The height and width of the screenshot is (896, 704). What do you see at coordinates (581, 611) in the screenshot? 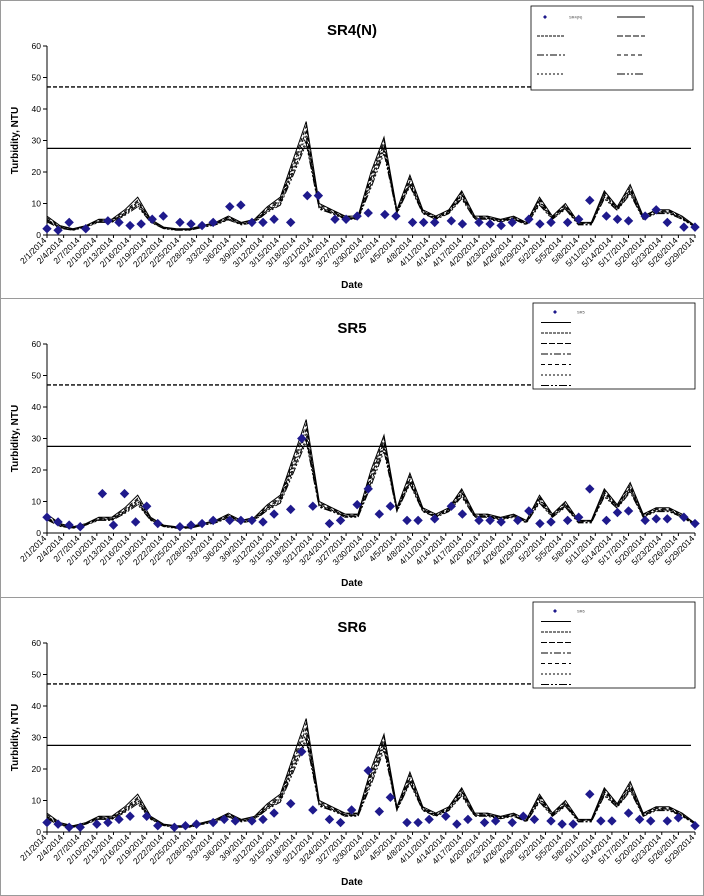
I see `legend-label: SR6` at bounding box center [581, 611].